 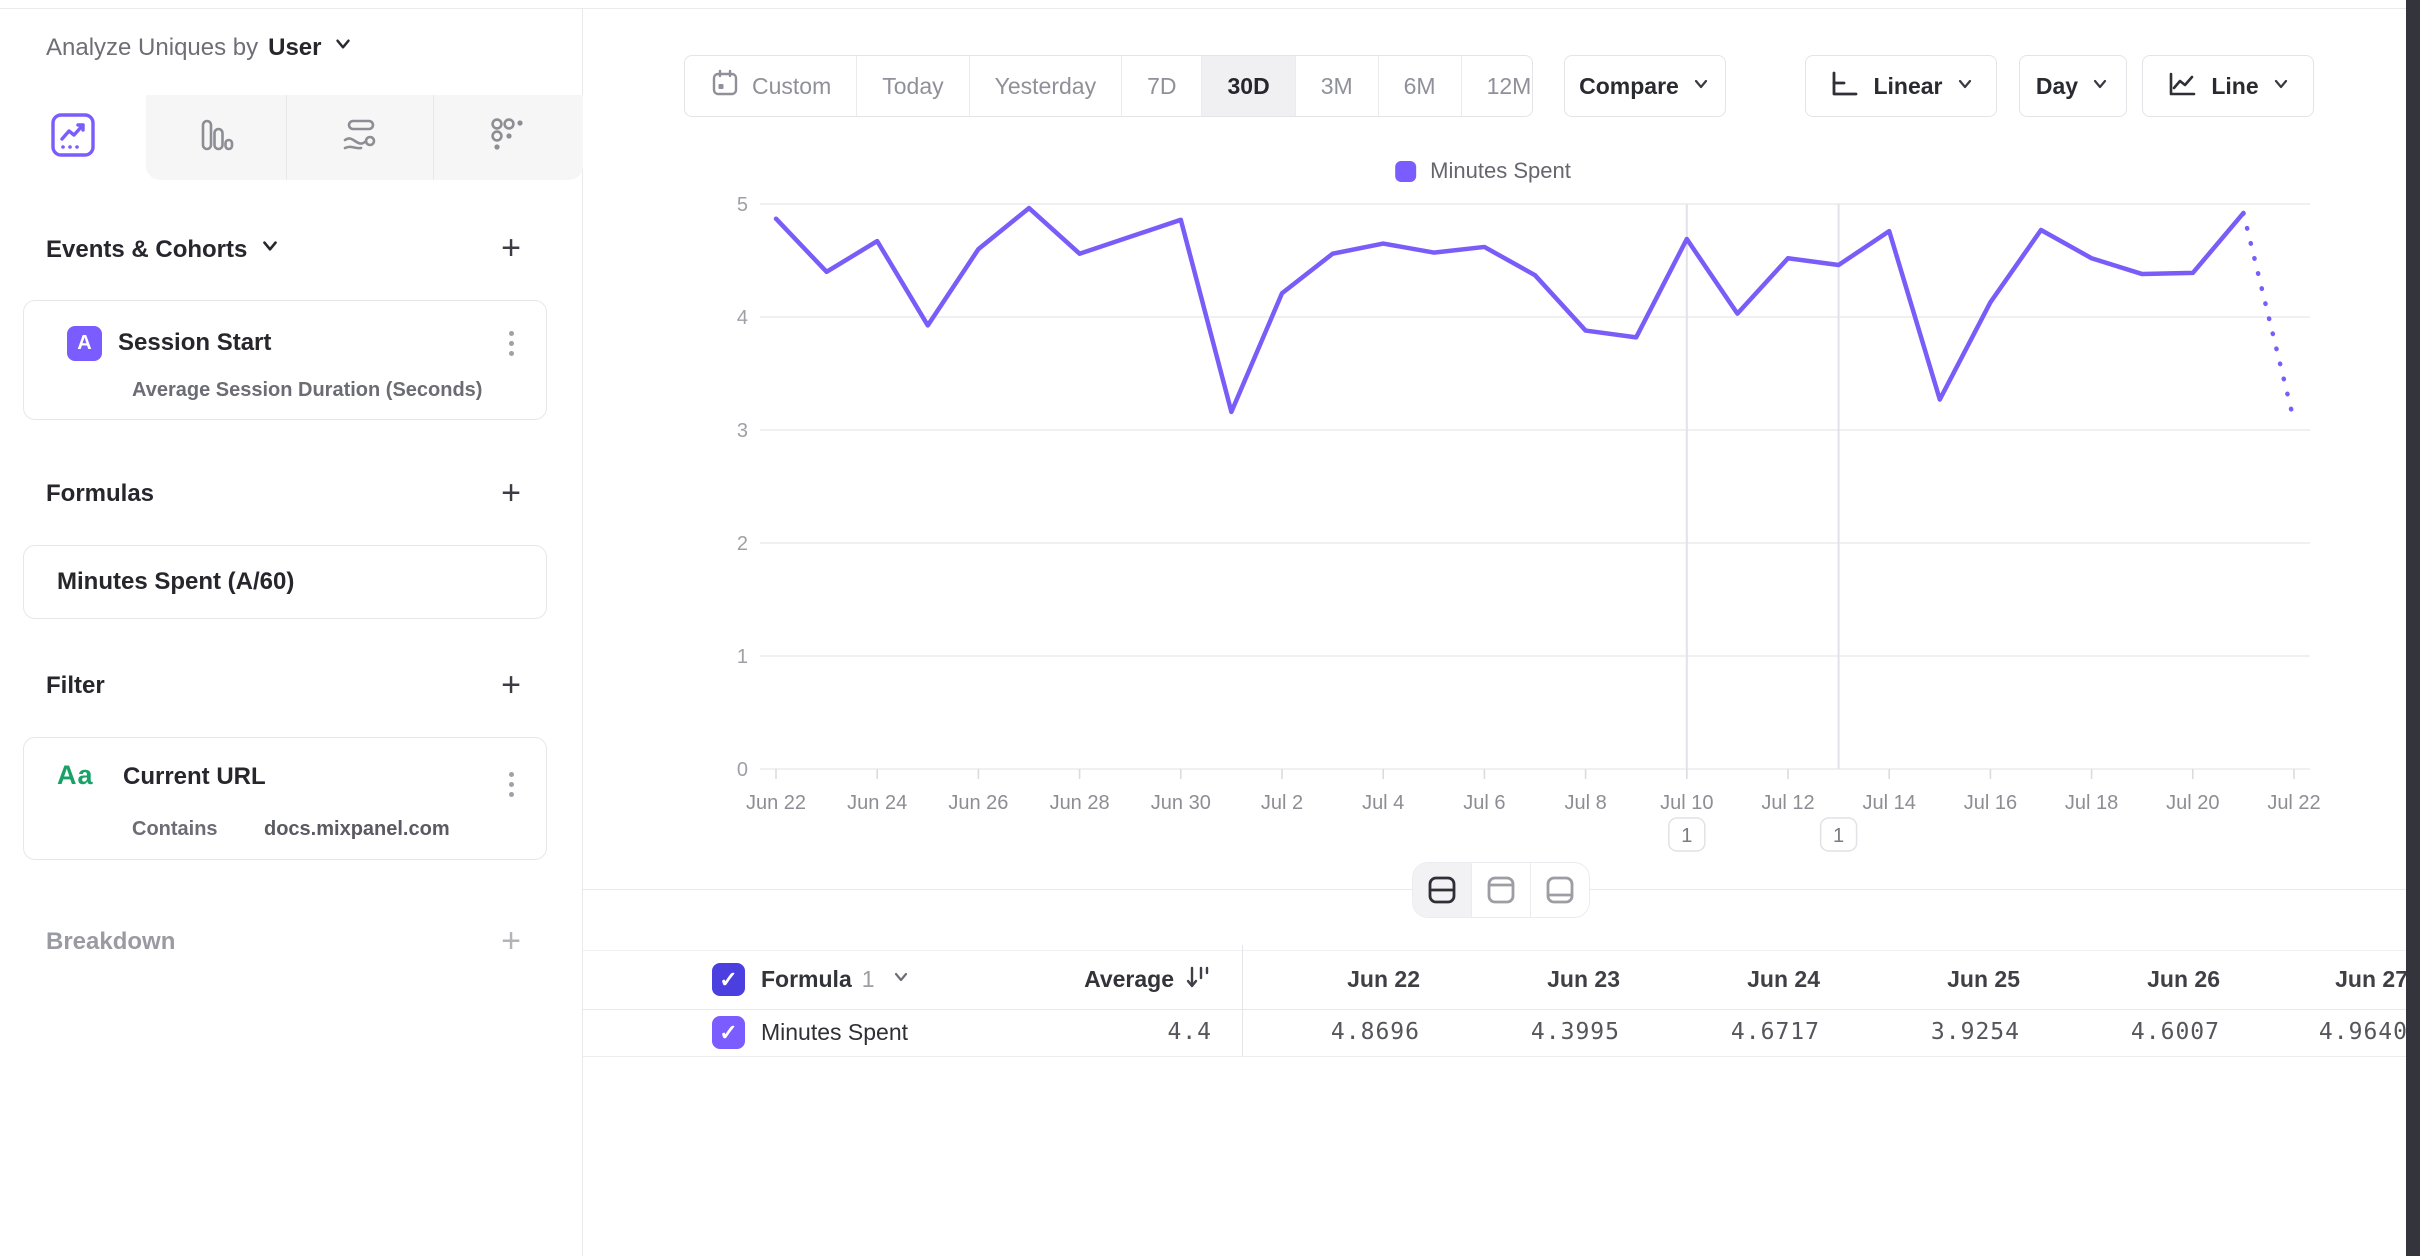 I want to click on tab-bar-chart, so click(x=216, y=137).